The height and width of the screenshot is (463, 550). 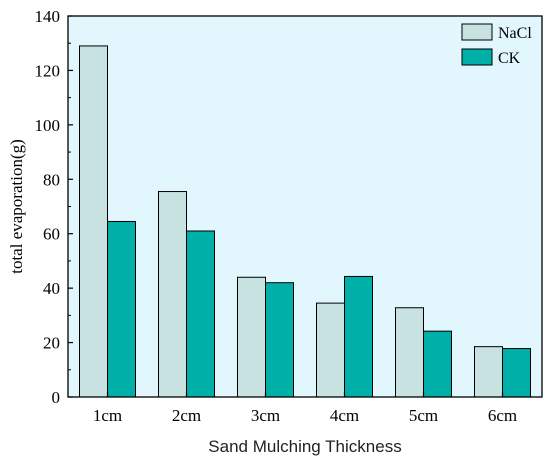 I want to click on x-tick-label: 2cm, so click(x=186, y=415).